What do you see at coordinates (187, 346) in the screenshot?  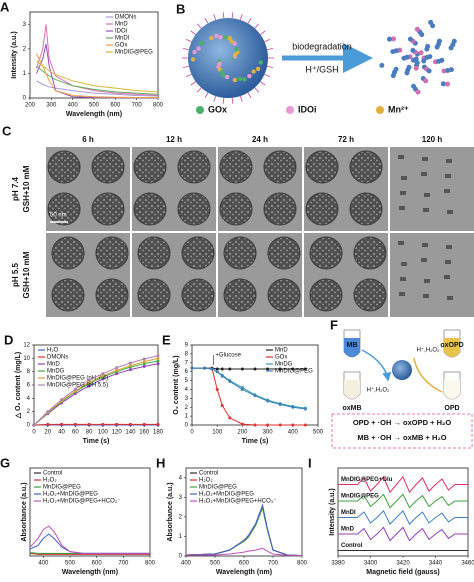 I see `y-tick-label: 9` at bounding box center [187, 346].